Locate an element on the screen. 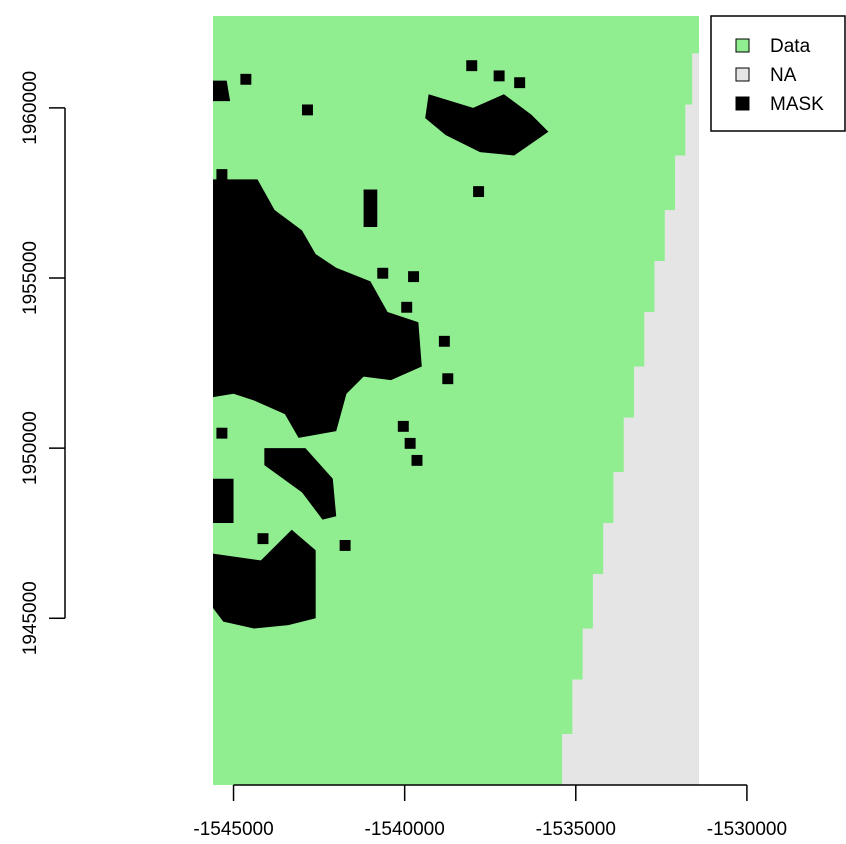 This screenshot has width=846, height=844. x-tick-label: -1530000 is located at coordinates (747, 829).